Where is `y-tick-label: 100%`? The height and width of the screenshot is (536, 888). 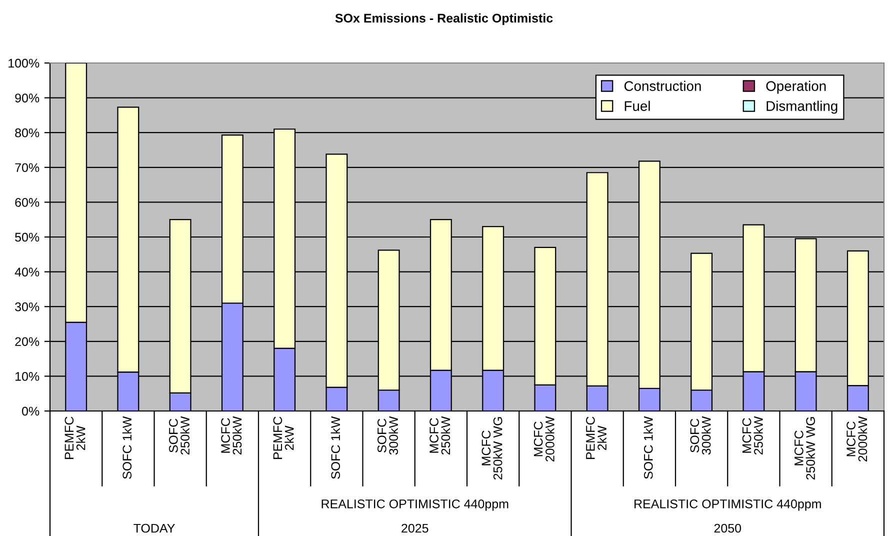 y-tick-label: 100% is located at coordinates (24, 63).